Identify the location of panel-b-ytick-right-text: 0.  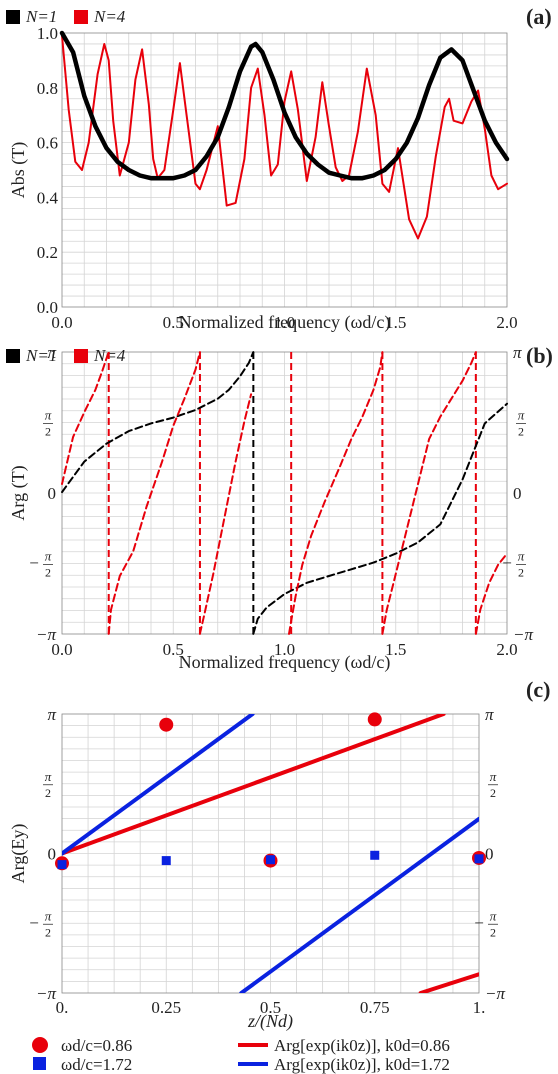
(517, 493).